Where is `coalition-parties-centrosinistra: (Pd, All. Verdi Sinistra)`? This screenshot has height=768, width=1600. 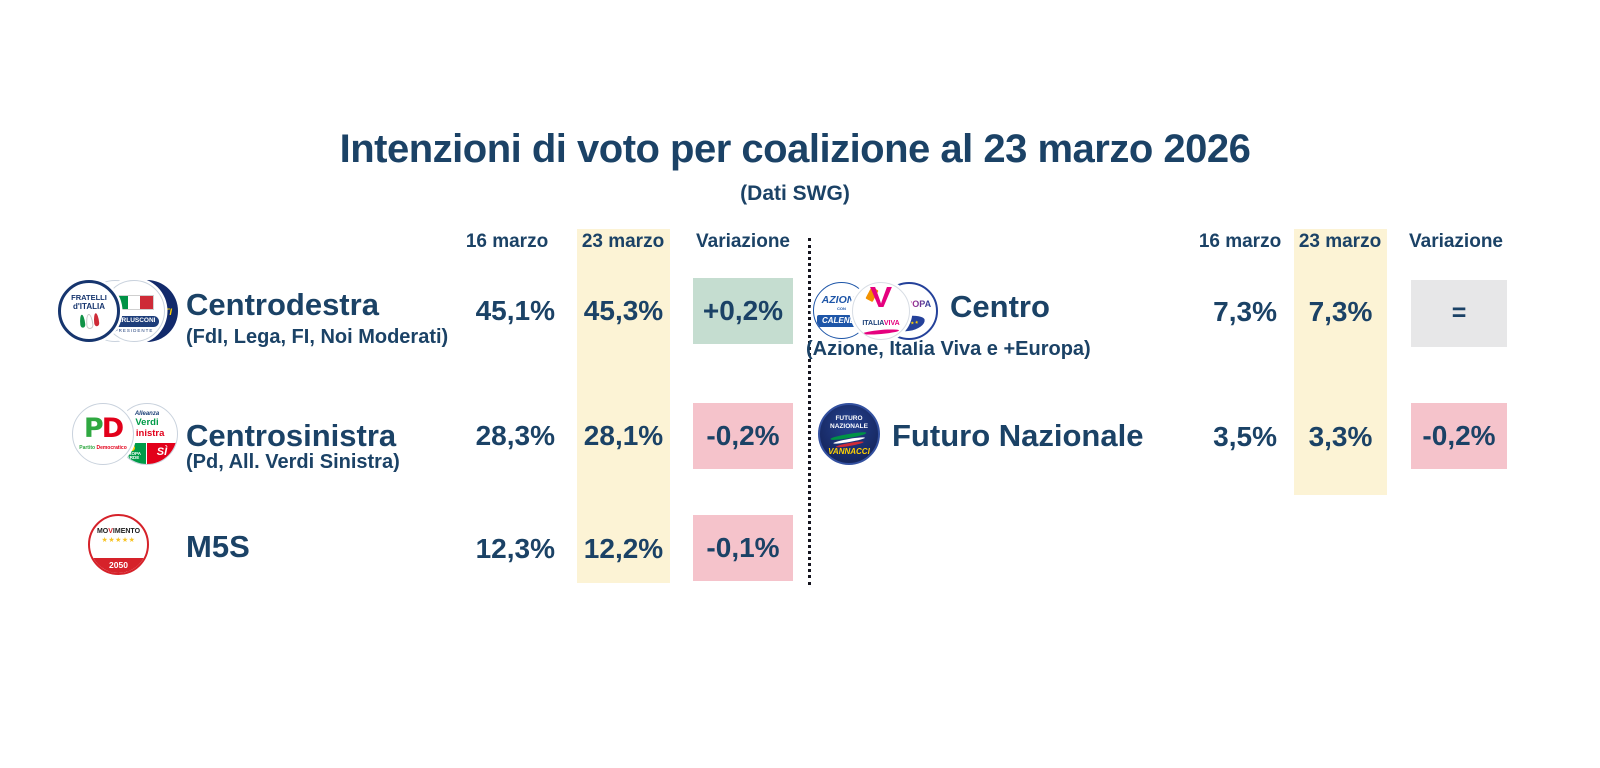
coalition-parties-centrosinistra: (Pd, All. Verdi Sinistra) is located at coordinates (293, 462).